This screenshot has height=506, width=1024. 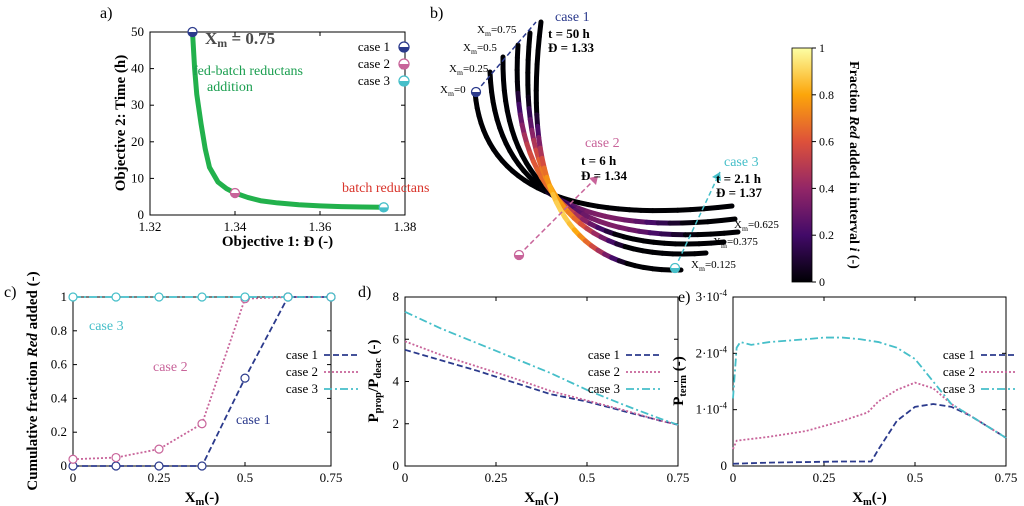 What do you see at coordinates (959, 354) in the screenshot?
I see `panel-e-legend-label: case 1` at bounding box center [959, 354].